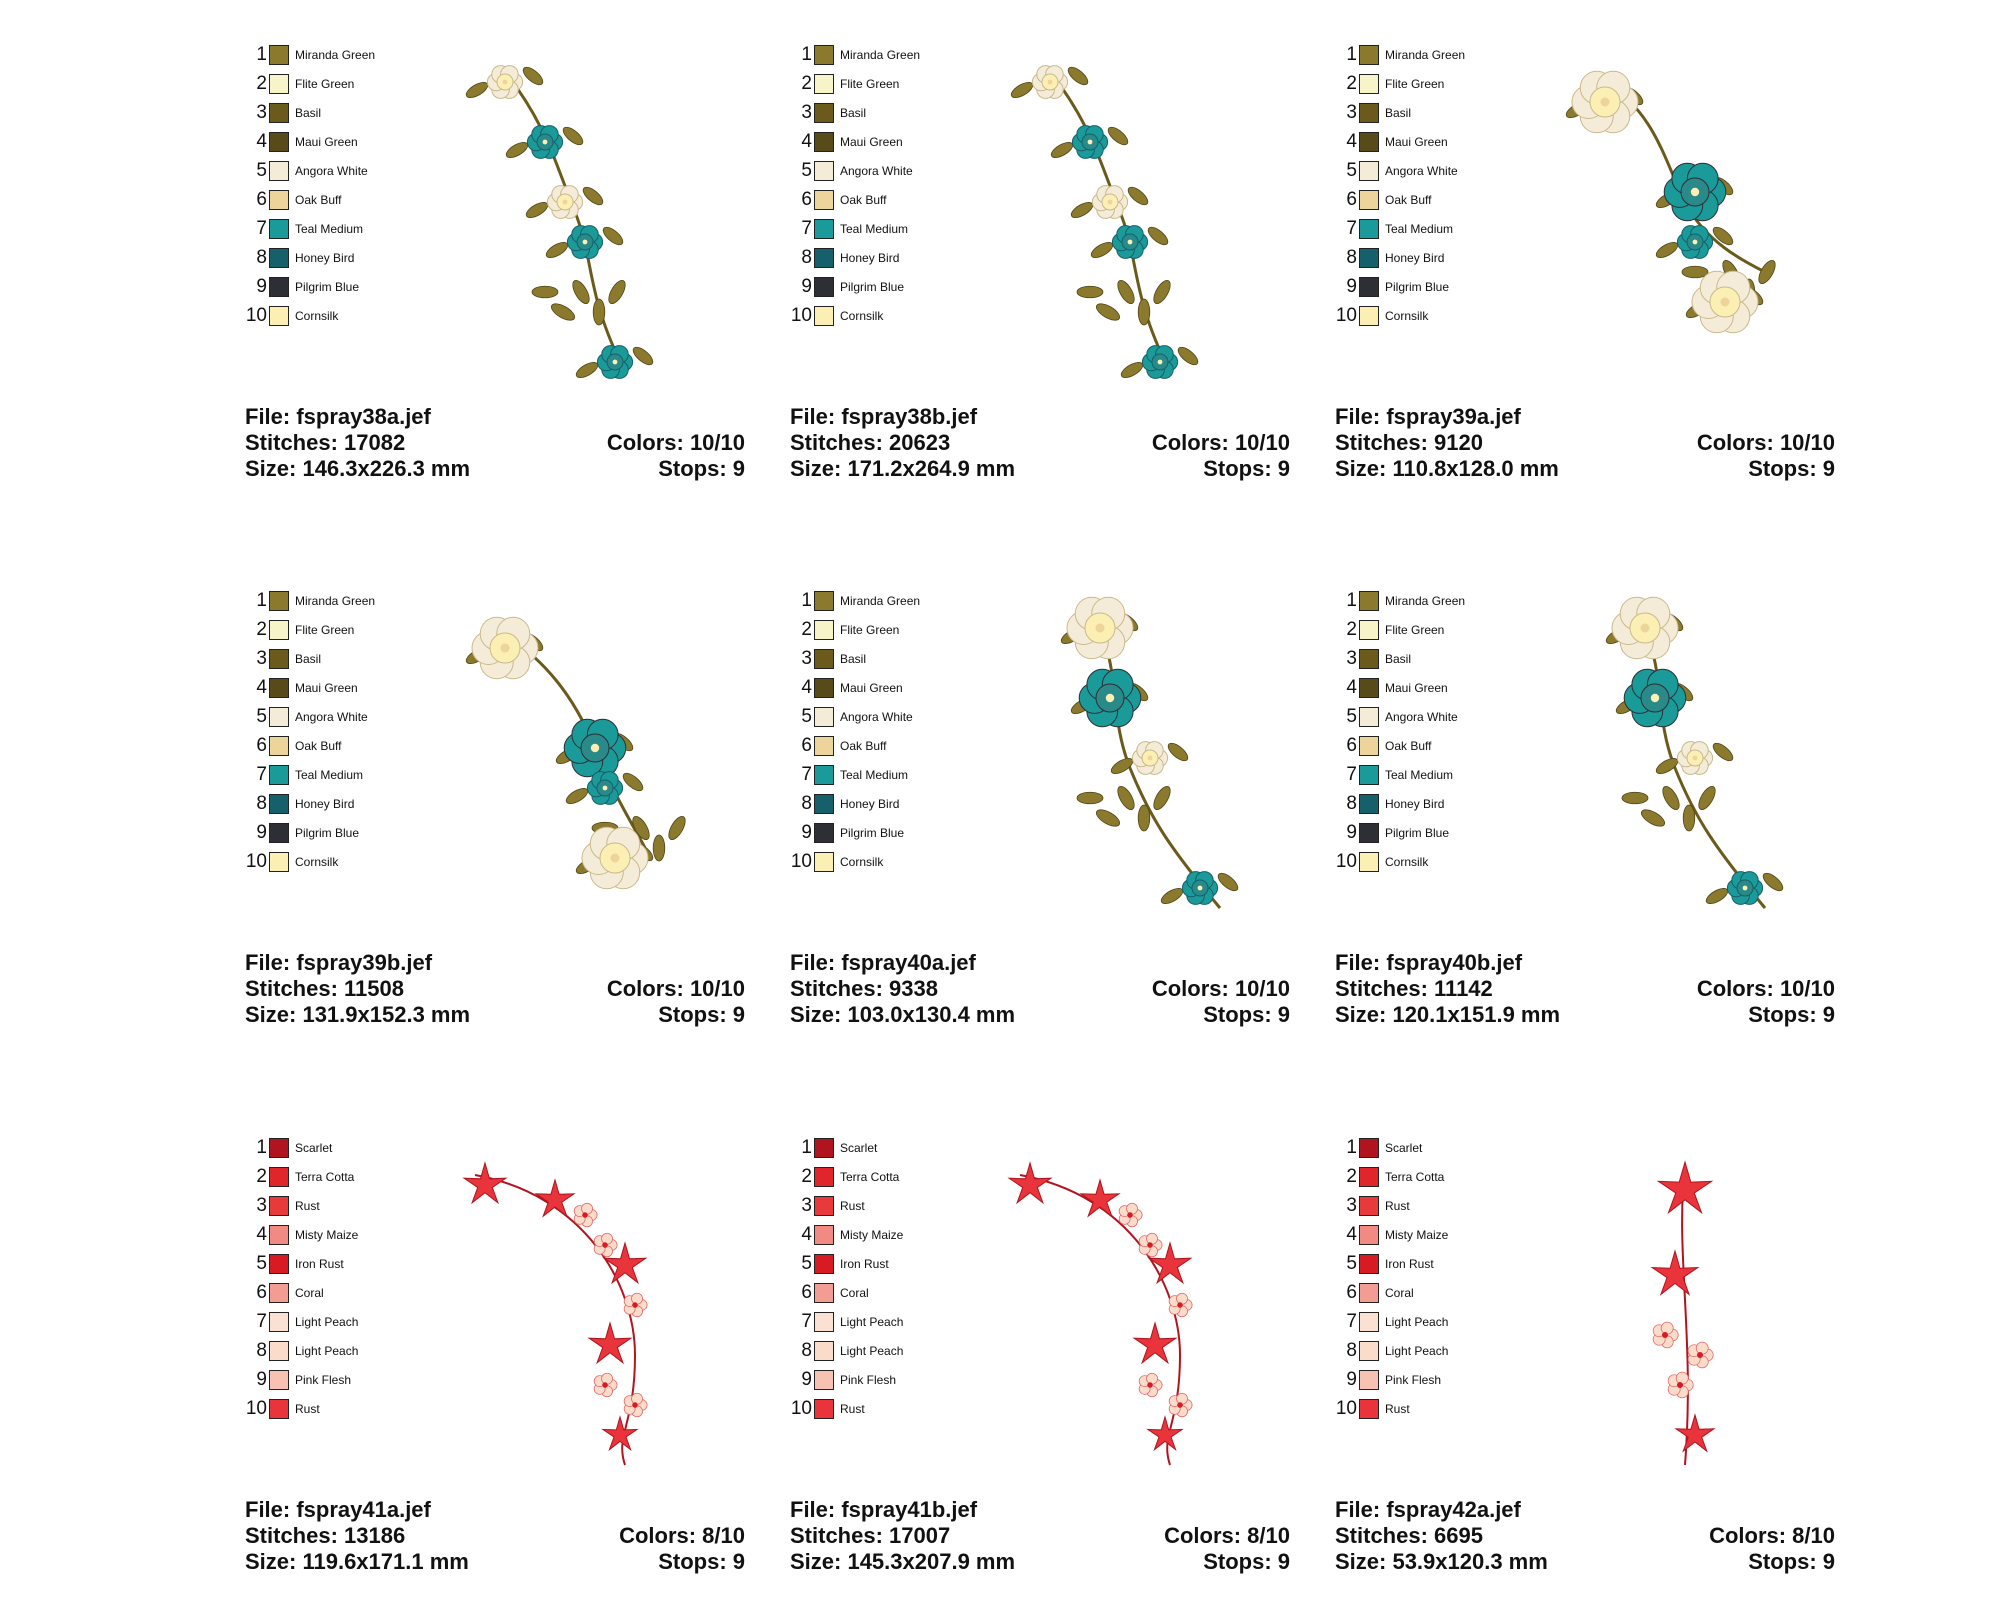  Describe the element at coordinates (870, 1380) in the screenshot. I see `color-legend-row: 9 Pink Flesh` at that location.